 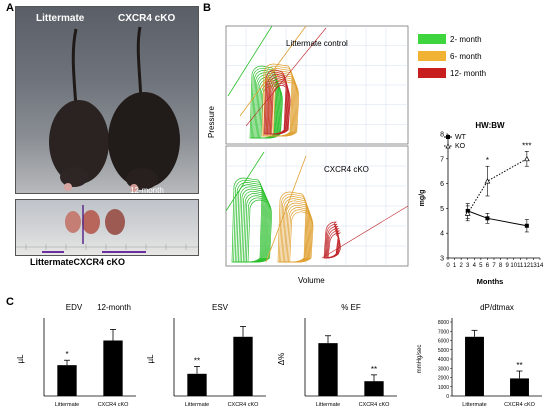 What do you see at coordinates (443, 369) in the screenshot?
I see `bar-chart-ytick: 3000` at bounding box center [443, 369].